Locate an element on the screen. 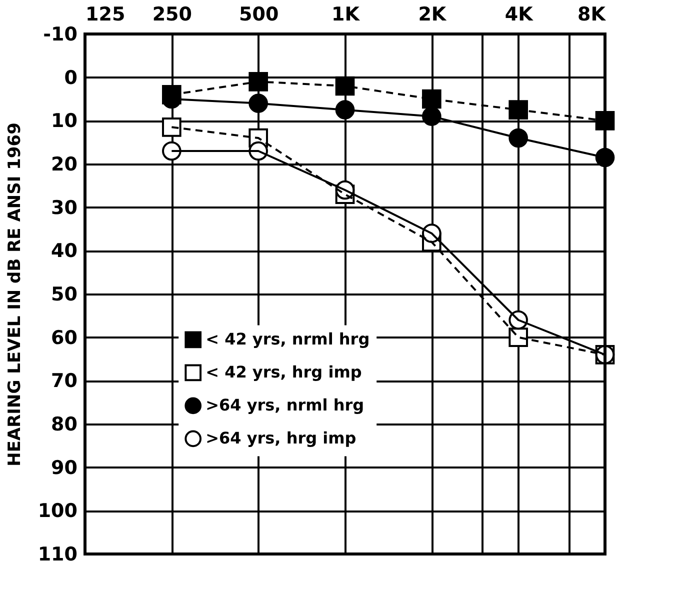  y-tick-label: 20 is located at coordinates (64, 165).